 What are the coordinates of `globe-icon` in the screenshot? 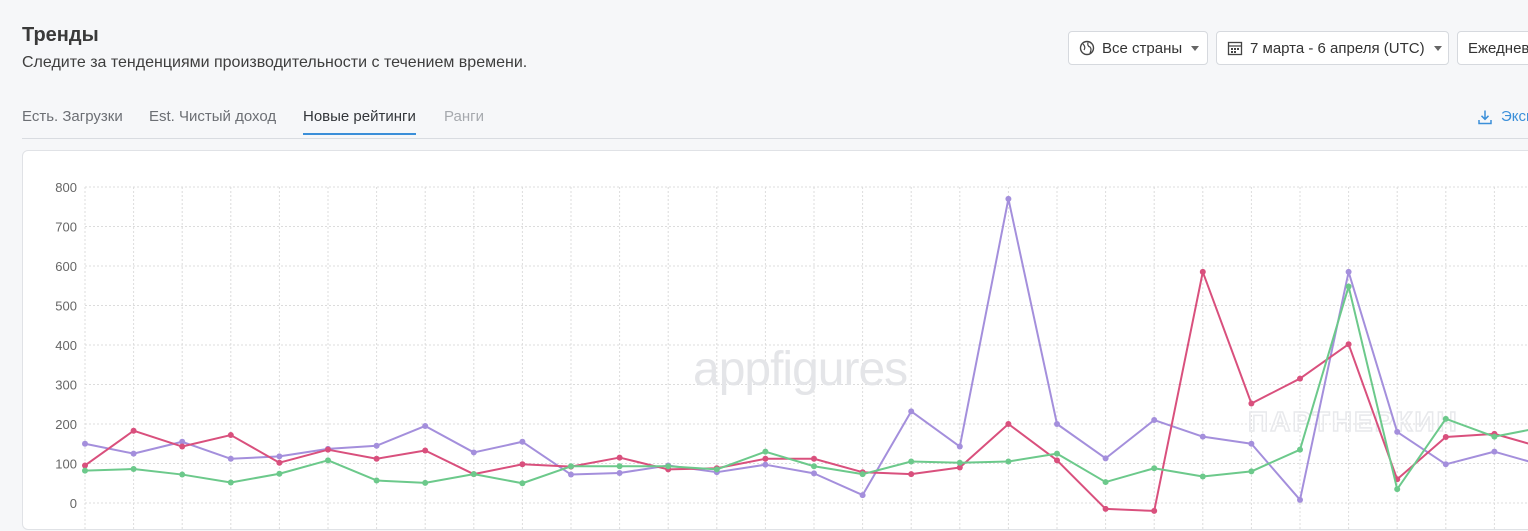 It's located at (1087, 48).